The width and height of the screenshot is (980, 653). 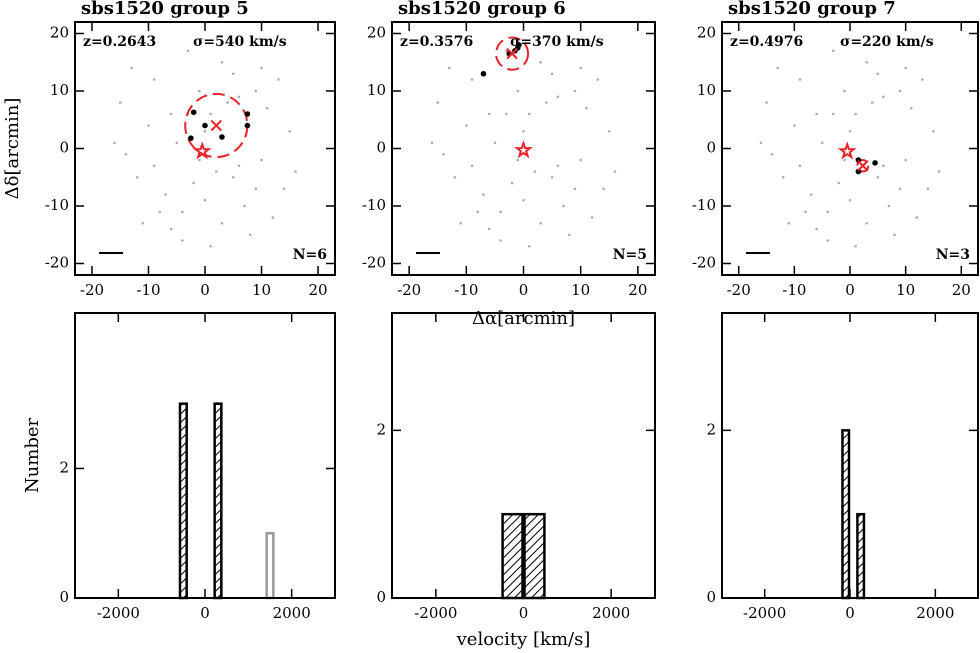 What do you see at coordinates (863, 166) in the screenshot?
I see `group-center` at bounding box center [863, 166].